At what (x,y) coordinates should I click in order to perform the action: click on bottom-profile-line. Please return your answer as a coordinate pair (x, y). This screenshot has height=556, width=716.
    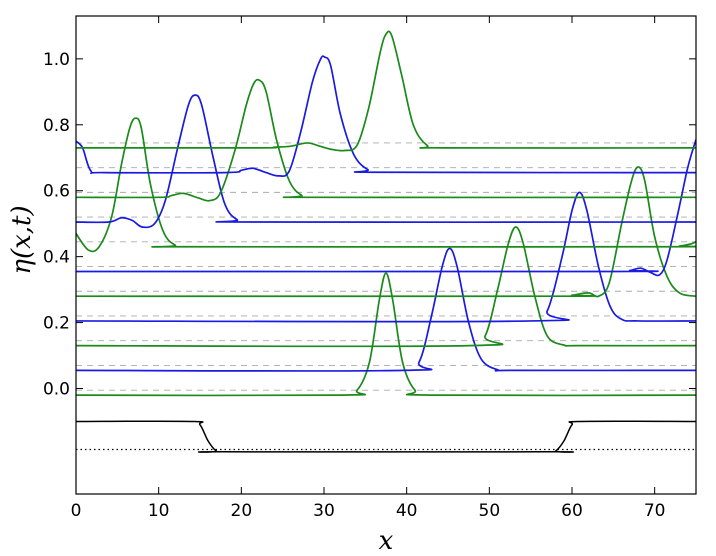
    Looking at the image, I should click on (386, 436).